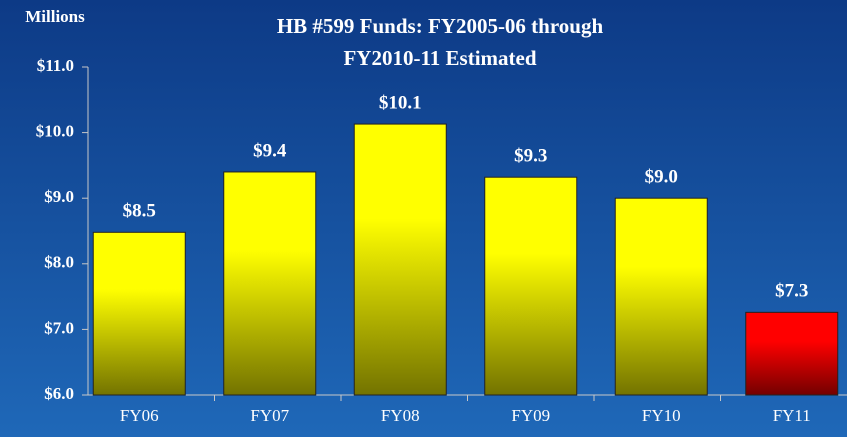 The width and height of the screenshot is (847, 437). Describe the element at coordinates (440, 26) in the screenshot. I see `chart-title: HB #599 Funds: FY2005-06 through` at that location.